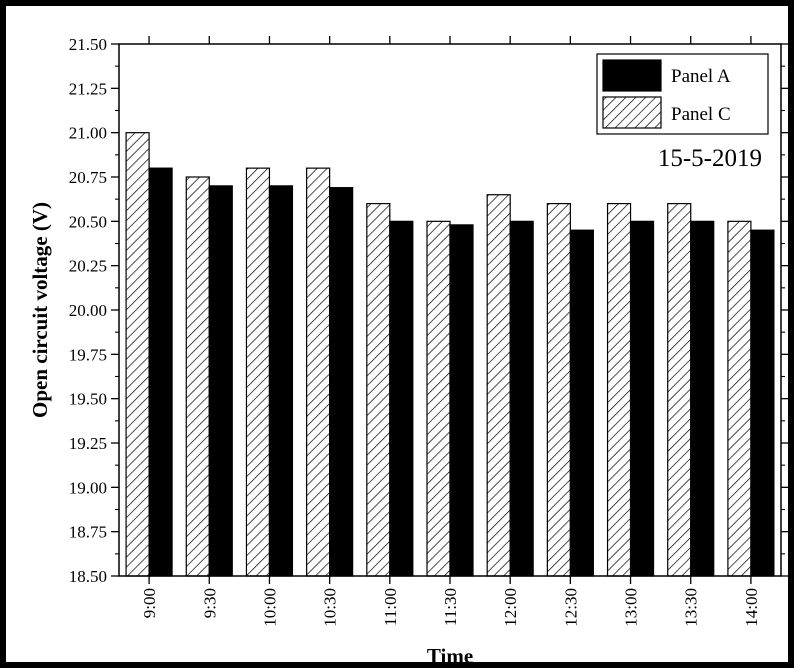 The width and height of the screenshot is (794, 668). What do you see at coordinates (88, 487) in the screenshot?
I see `y-tick-label: 19.00` at bounding box center [88, 487].